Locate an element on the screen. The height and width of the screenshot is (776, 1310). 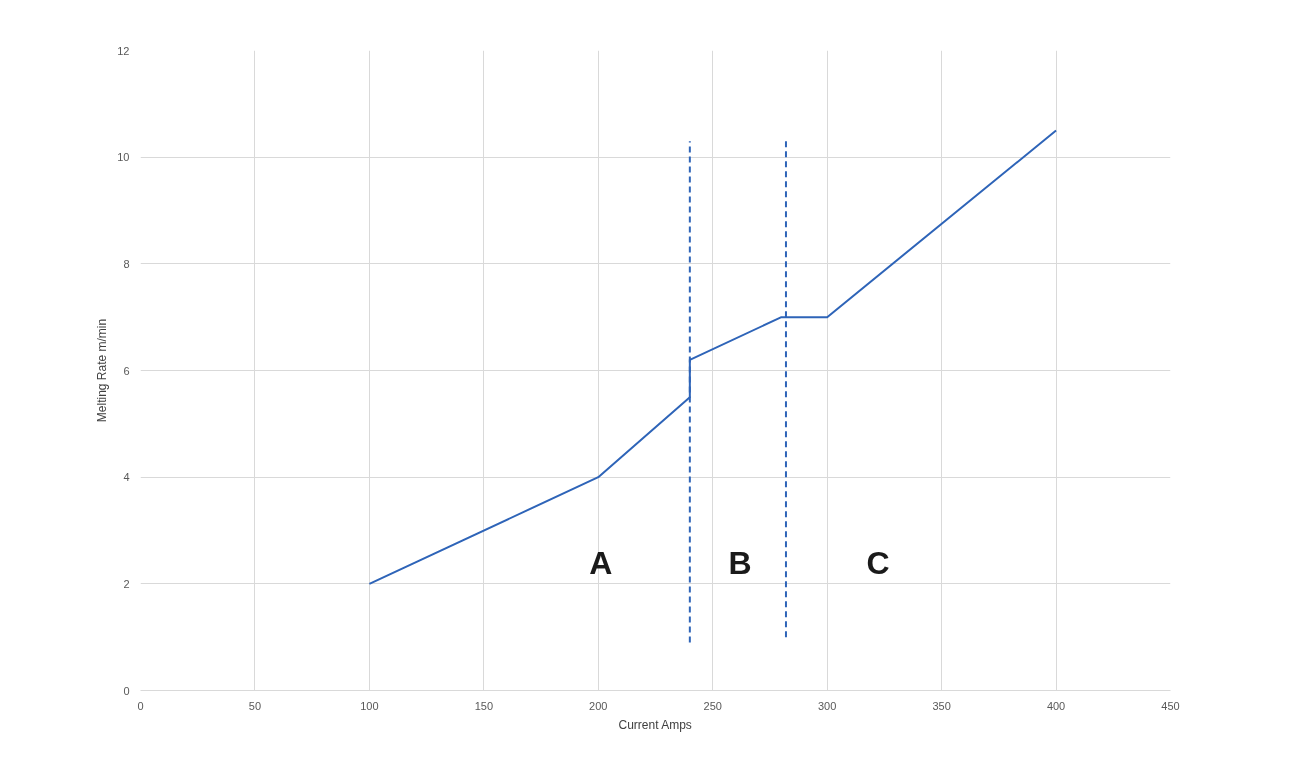
x-tick-label: 50 is located at coordinates (255, 705).